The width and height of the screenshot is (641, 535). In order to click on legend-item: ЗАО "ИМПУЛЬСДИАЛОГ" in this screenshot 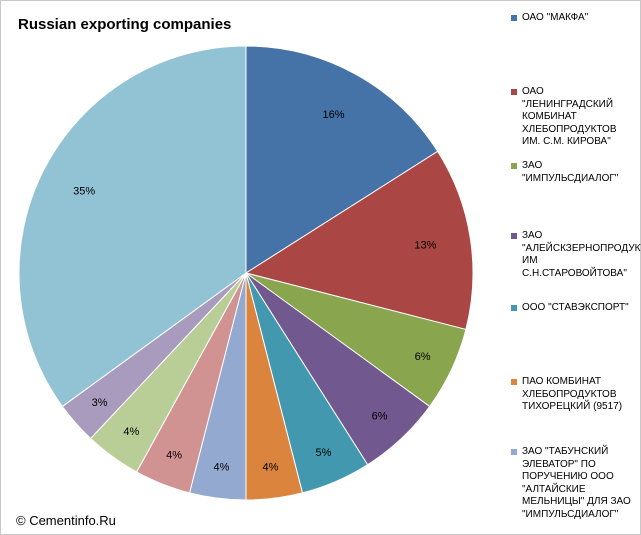, I will do `click(573, 172)`.